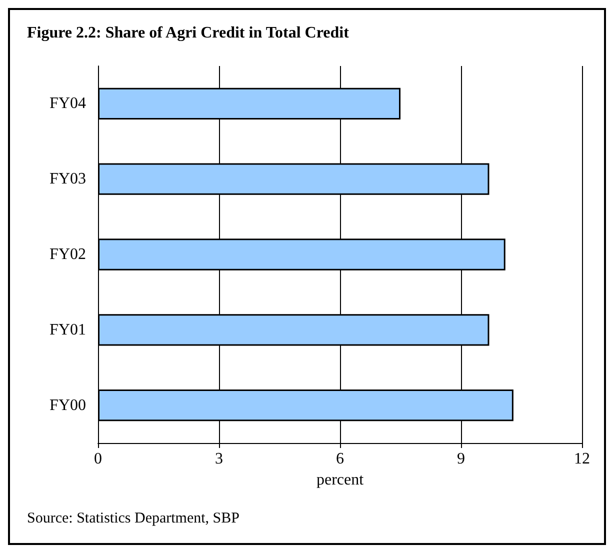  What do you see at coordinates (68, 254) in the screenshot?
I see `y-tick-label: FY02` at bounding box center [68, 254].